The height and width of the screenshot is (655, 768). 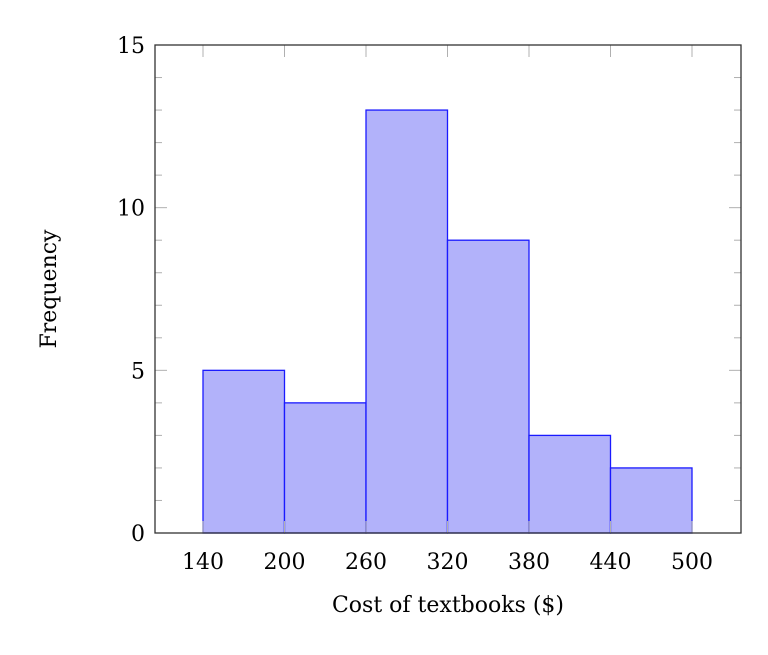 I want to click on x-tick-label: 440, so click(x=611, y=562).